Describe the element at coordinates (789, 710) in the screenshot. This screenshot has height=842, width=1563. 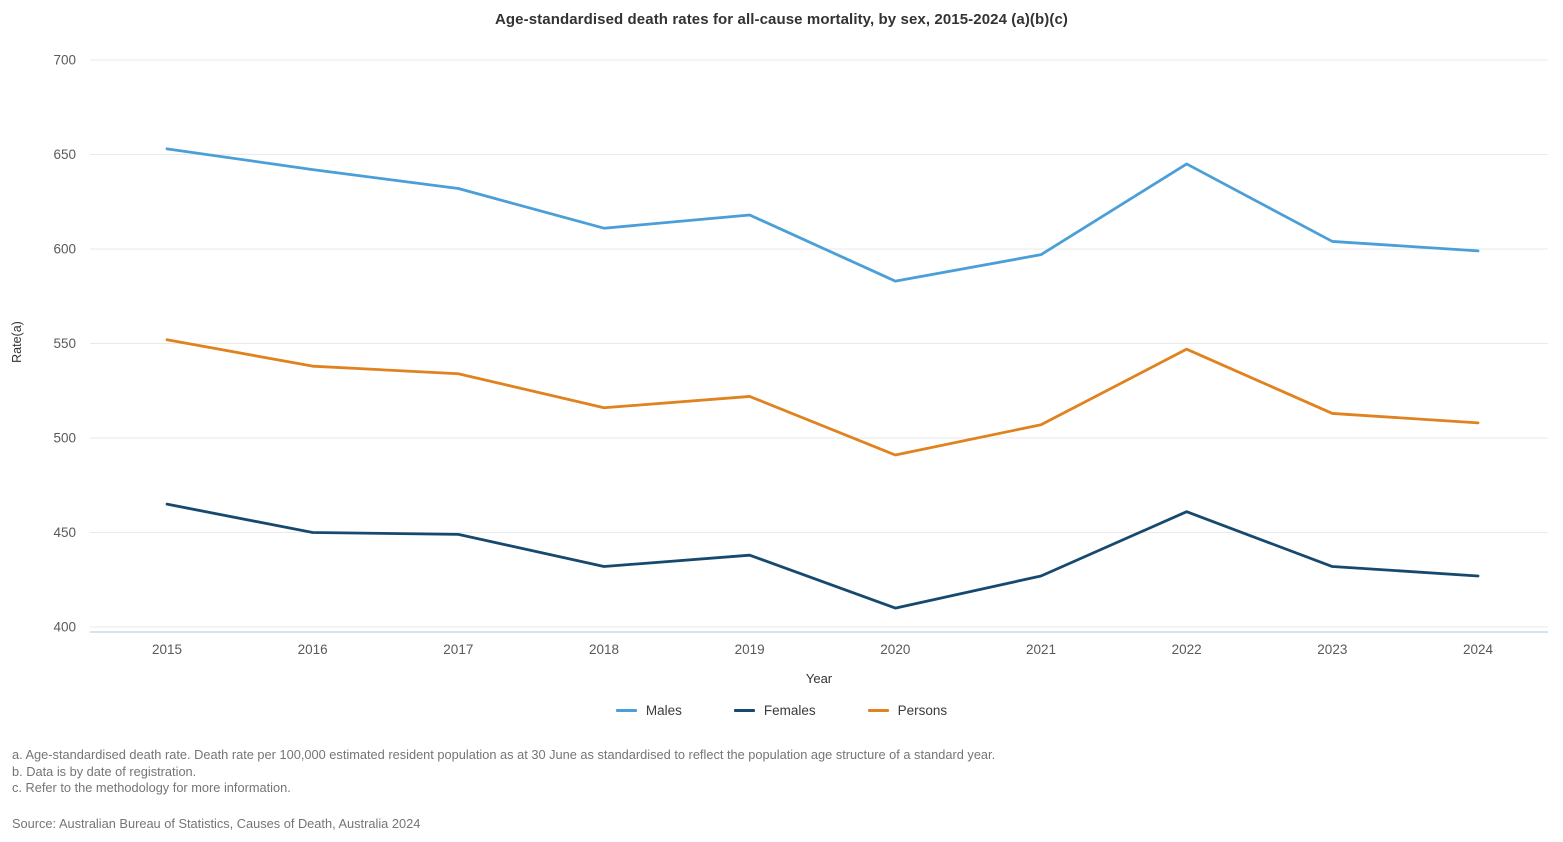
I see `legend-label: Females` at that location.